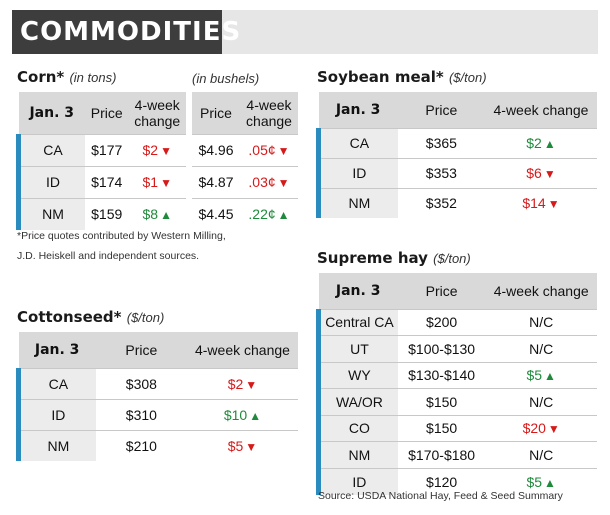 This screenshot has width=610, height=515. I want to click on soybean-change-amount: $2, so click(534, 143).